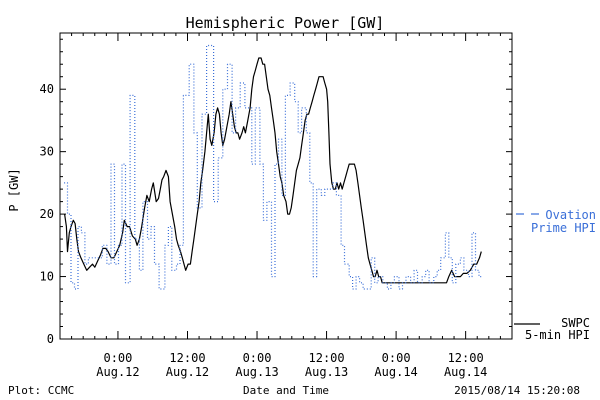 The height and width of the screenshot is (400, 600). What do you see at coordinates (517, 390) in the screenshot?
I see `footer-timestamp: 2015/08/14 15:20:08` at bounding box center [517, 390].